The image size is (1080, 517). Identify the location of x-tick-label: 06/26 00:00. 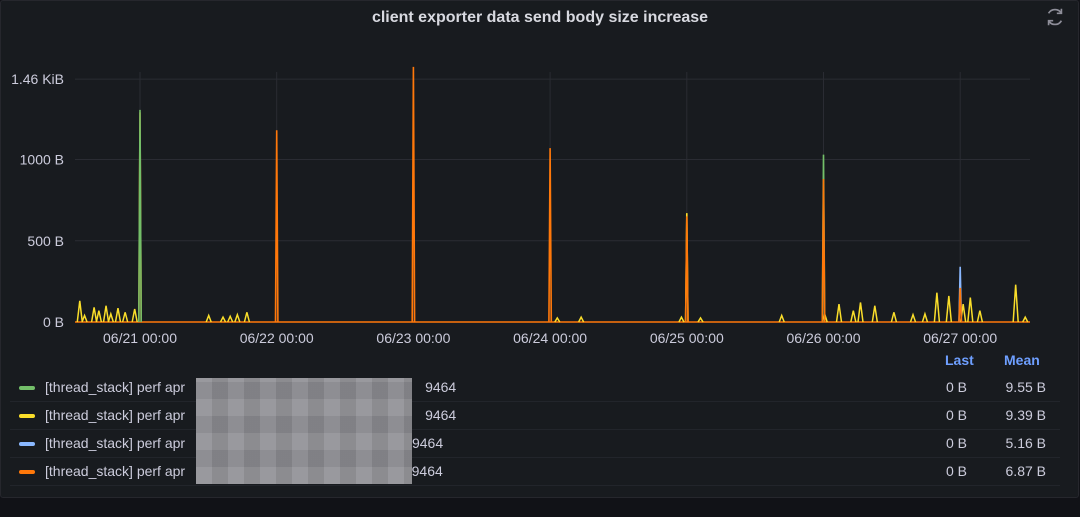
(824, 338).